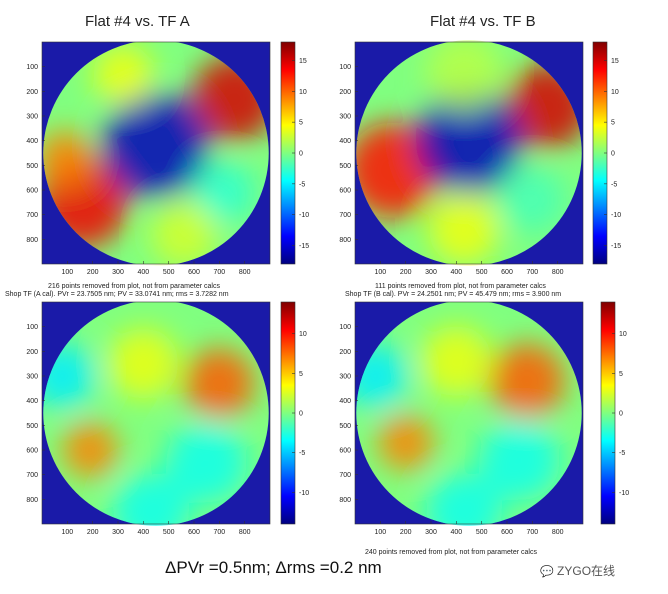 The width and height of the screenshot is (668, 594). What do you see at coordinates (32, 451) in the screenshot?
I see `y-tick-label: 600` at bounding box center [32, 451].